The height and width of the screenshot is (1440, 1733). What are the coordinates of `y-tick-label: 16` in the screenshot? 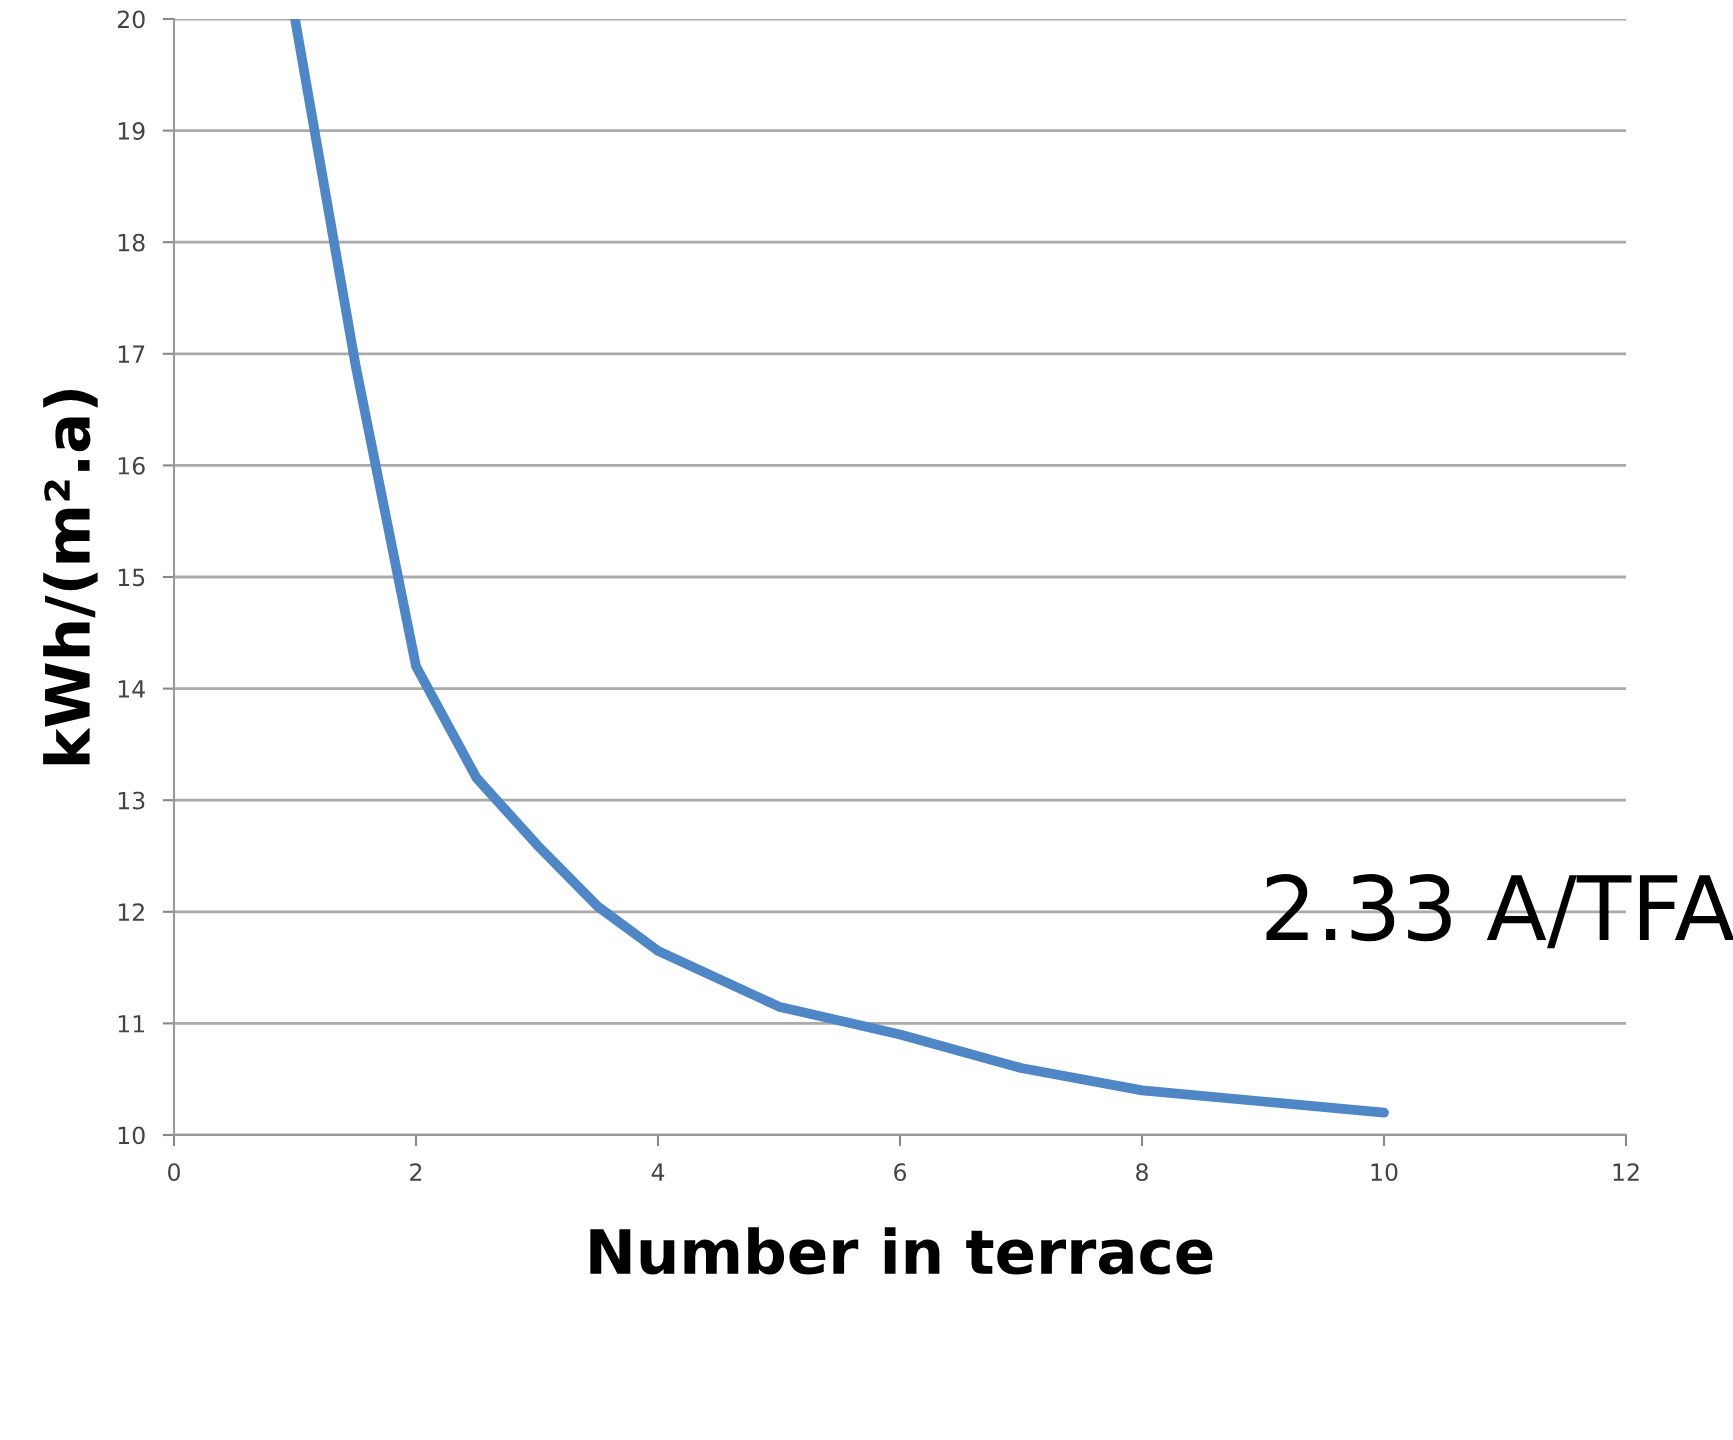 It's located at (131, 465).